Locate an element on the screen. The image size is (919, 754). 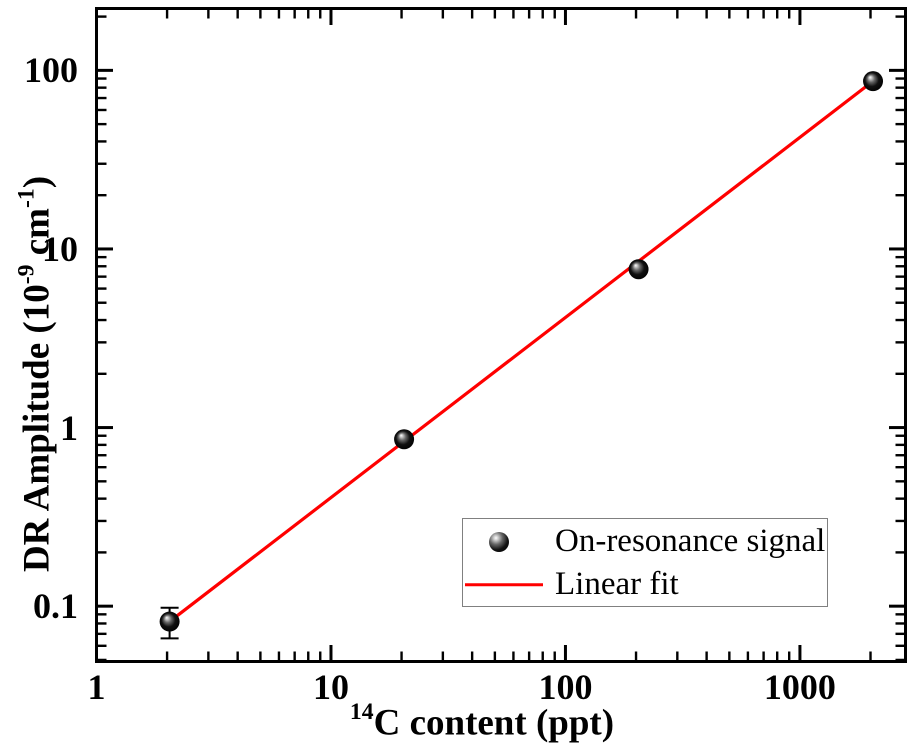
legend-entry-fit: Linear fit is located at coordinates (645, 584).